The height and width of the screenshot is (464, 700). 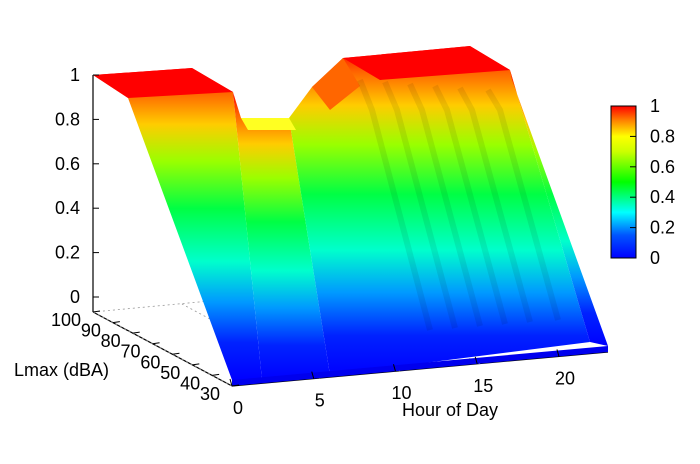 What do you see at coordinates (75, 297) in the screenshot?
I see `z-tick-label: 0` at bounding box center [75, 297].